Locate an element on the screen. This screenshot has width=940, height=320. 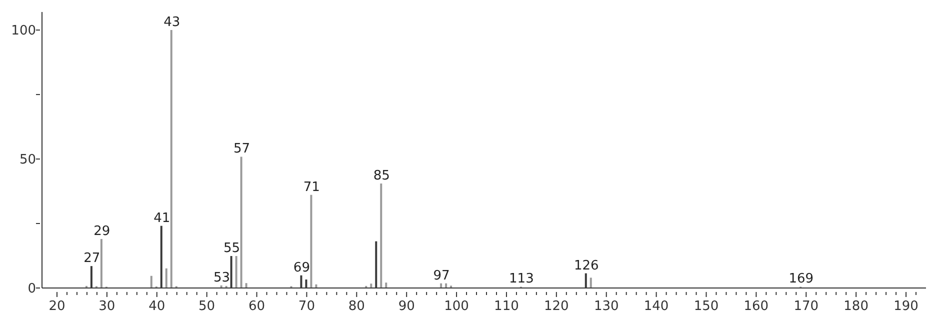
x-tick-label: 80 is located at coordinates (356, 306).